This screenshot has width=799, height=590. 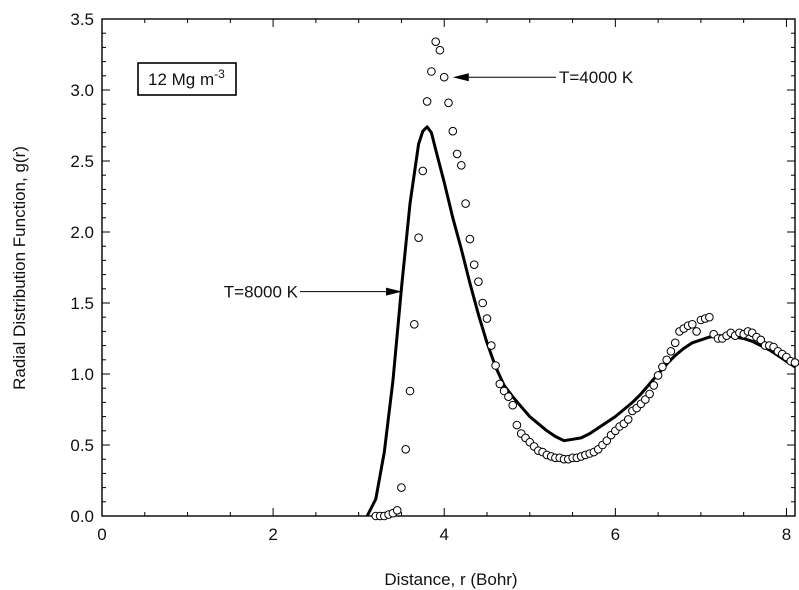 What do you see at coordinates (82, 161) in the screenshot?
I see `y-tick-label: 2.5` at bounding box center [82, 161].